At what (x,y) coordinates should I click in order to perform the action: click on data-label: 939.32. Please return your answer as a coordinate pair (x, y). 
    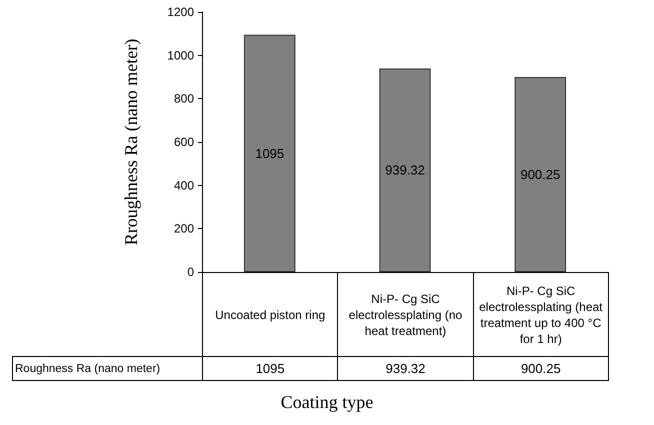
    Looking at the image, I should click on (405, 170).